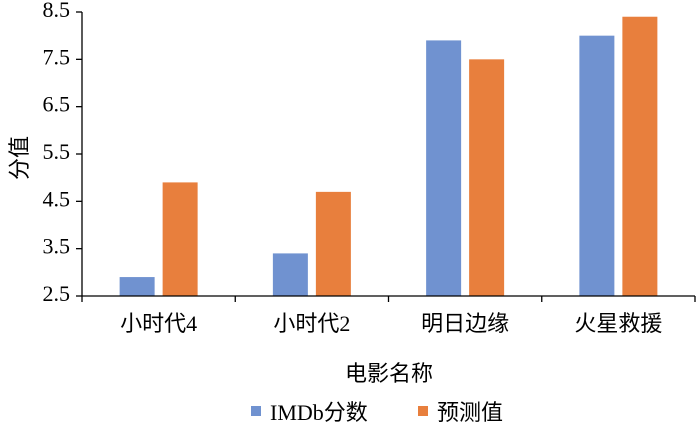 The height and width of the screenshot is (432, 700). I want to click on x-category-label: 小时代2, so click(311, 323).